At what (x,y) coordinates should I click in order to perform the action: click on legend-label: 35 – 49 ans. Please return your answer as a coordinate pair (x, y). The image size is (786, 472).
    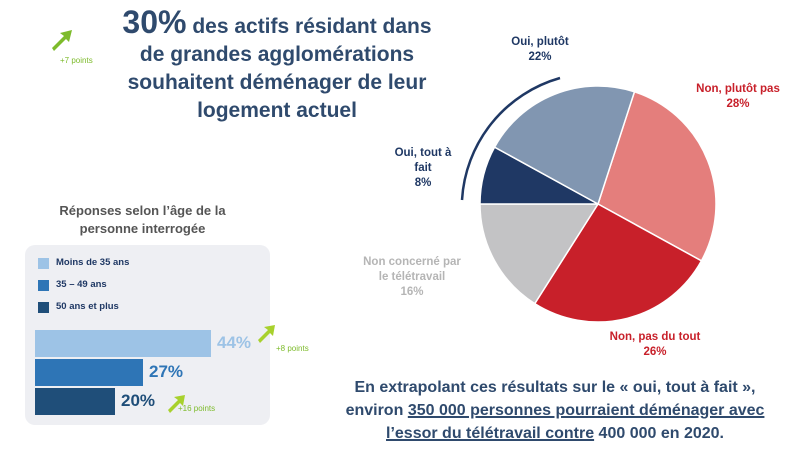
    Looking at the image, I should click on (81, 284).